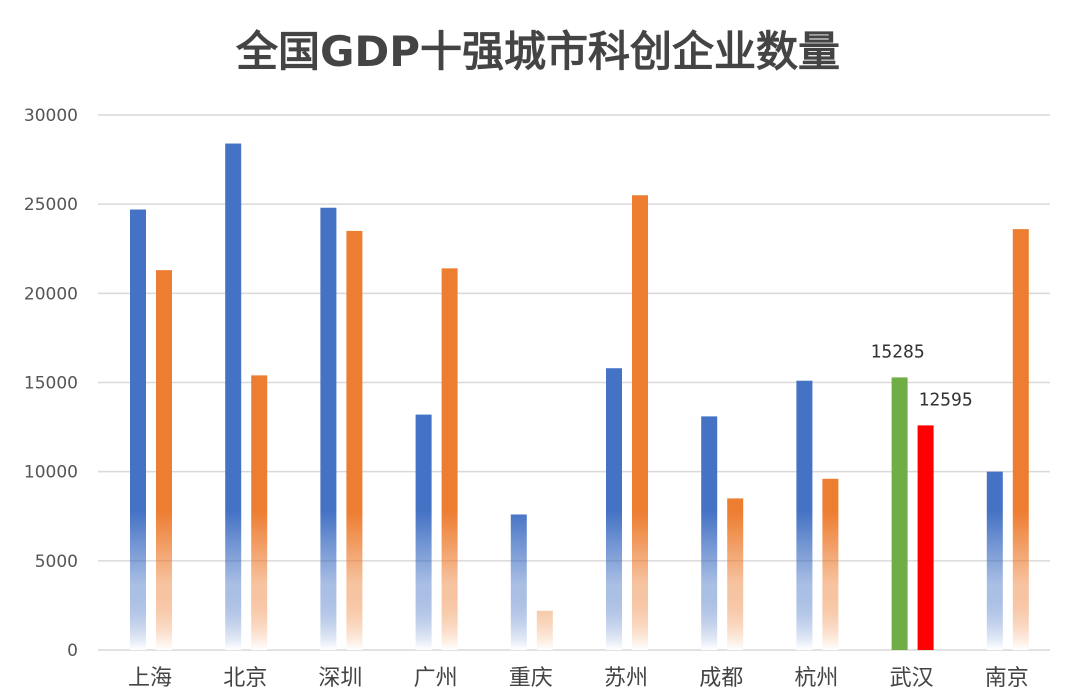 This screenshot has height=695, width=1080. Describe the element at coordinates (150, 678) in the screenshot. I see `x-tick-label: 上海` at that location.